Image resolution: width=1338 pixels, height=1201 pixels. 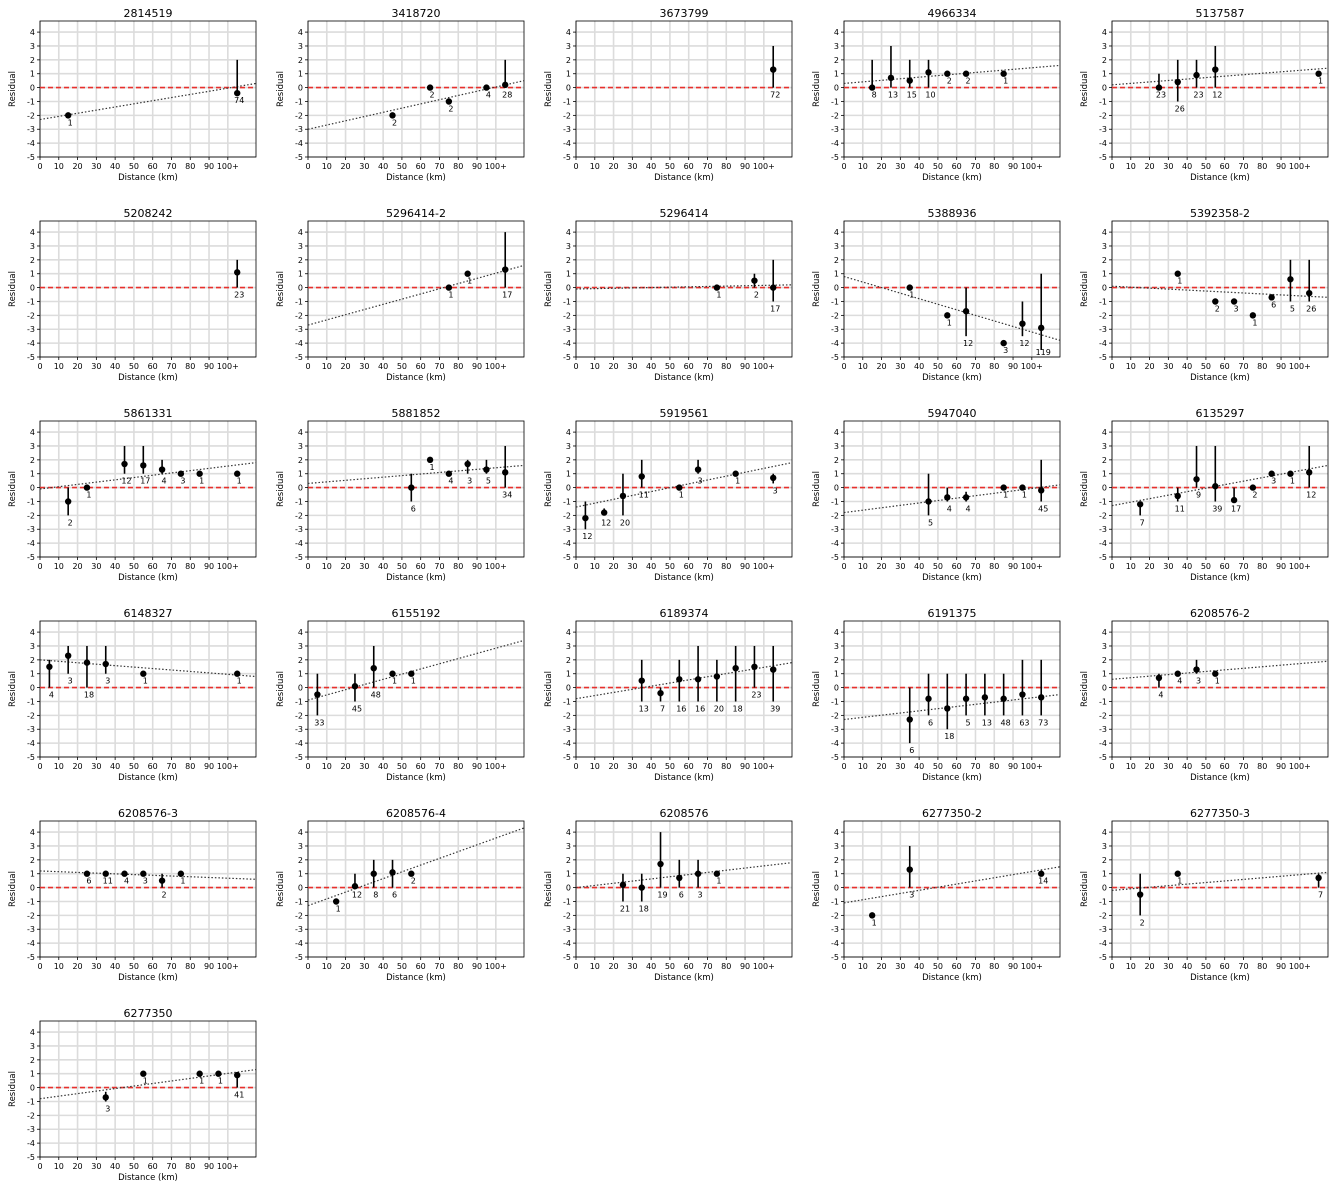 I want to click on x-tick-label: 90, so click(x=1281, y=366).